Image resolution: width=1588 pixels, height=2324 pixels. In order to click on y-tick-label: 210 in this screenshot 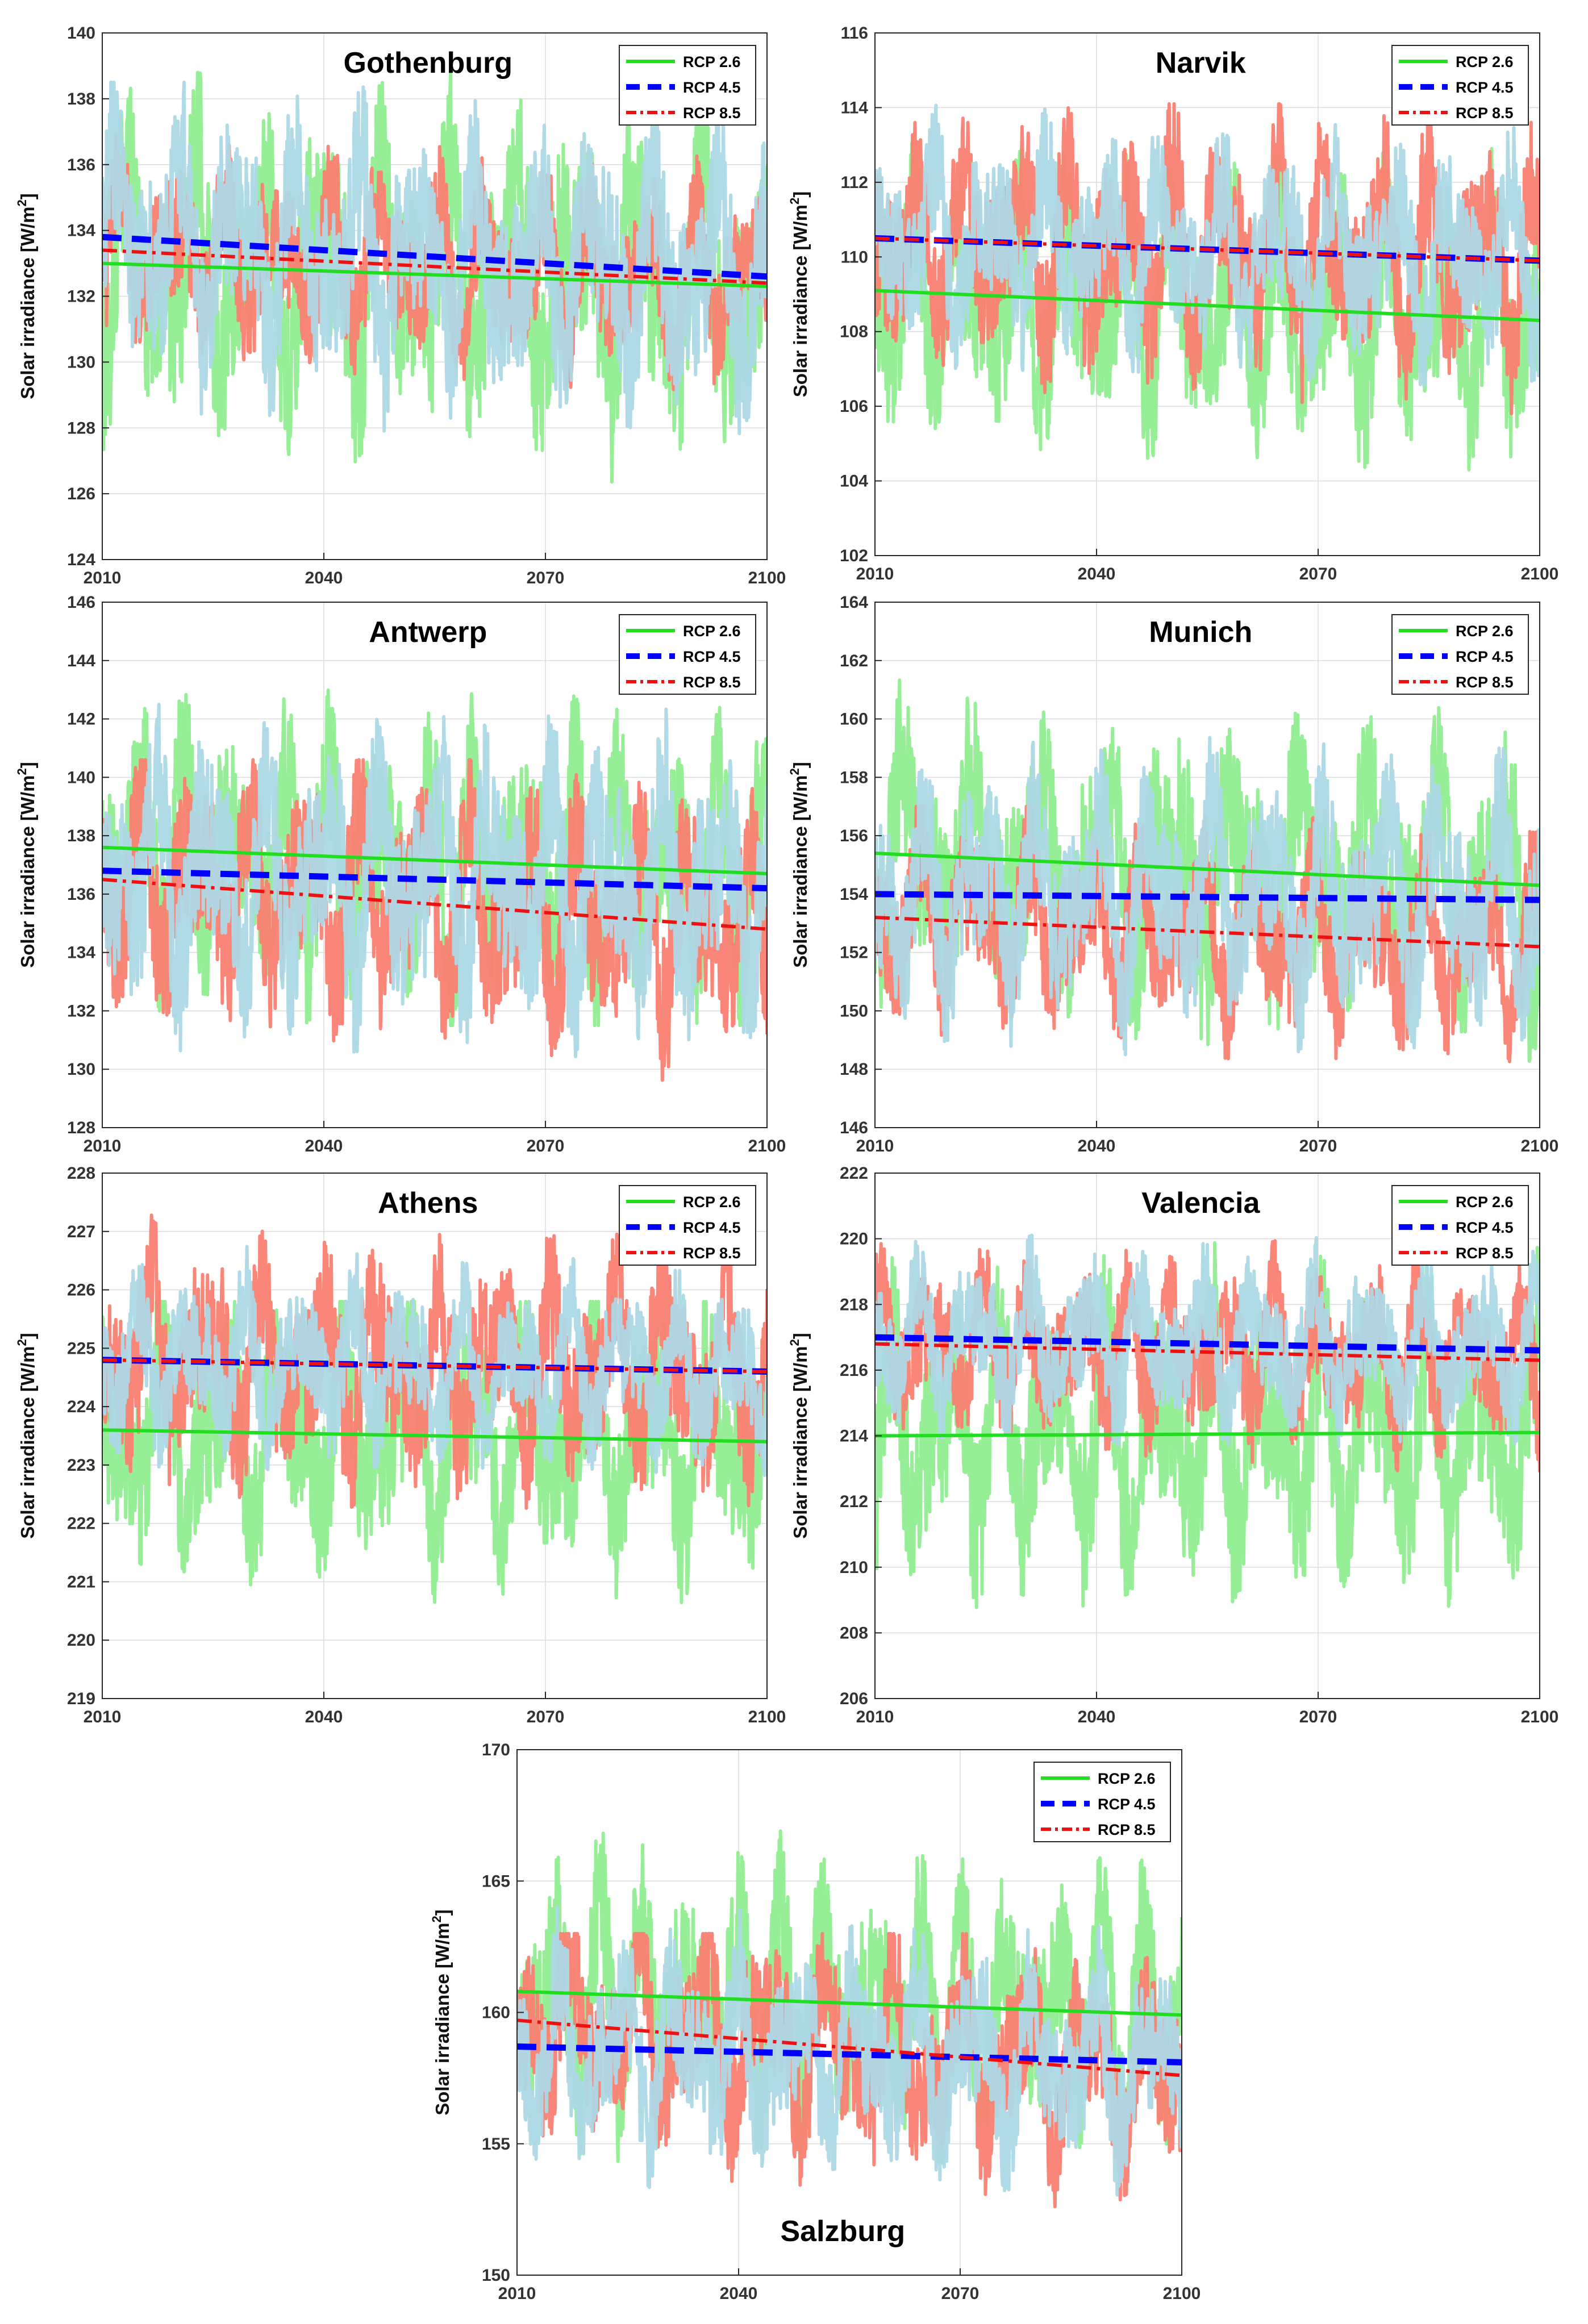, I will do `click(854, 1568)`.